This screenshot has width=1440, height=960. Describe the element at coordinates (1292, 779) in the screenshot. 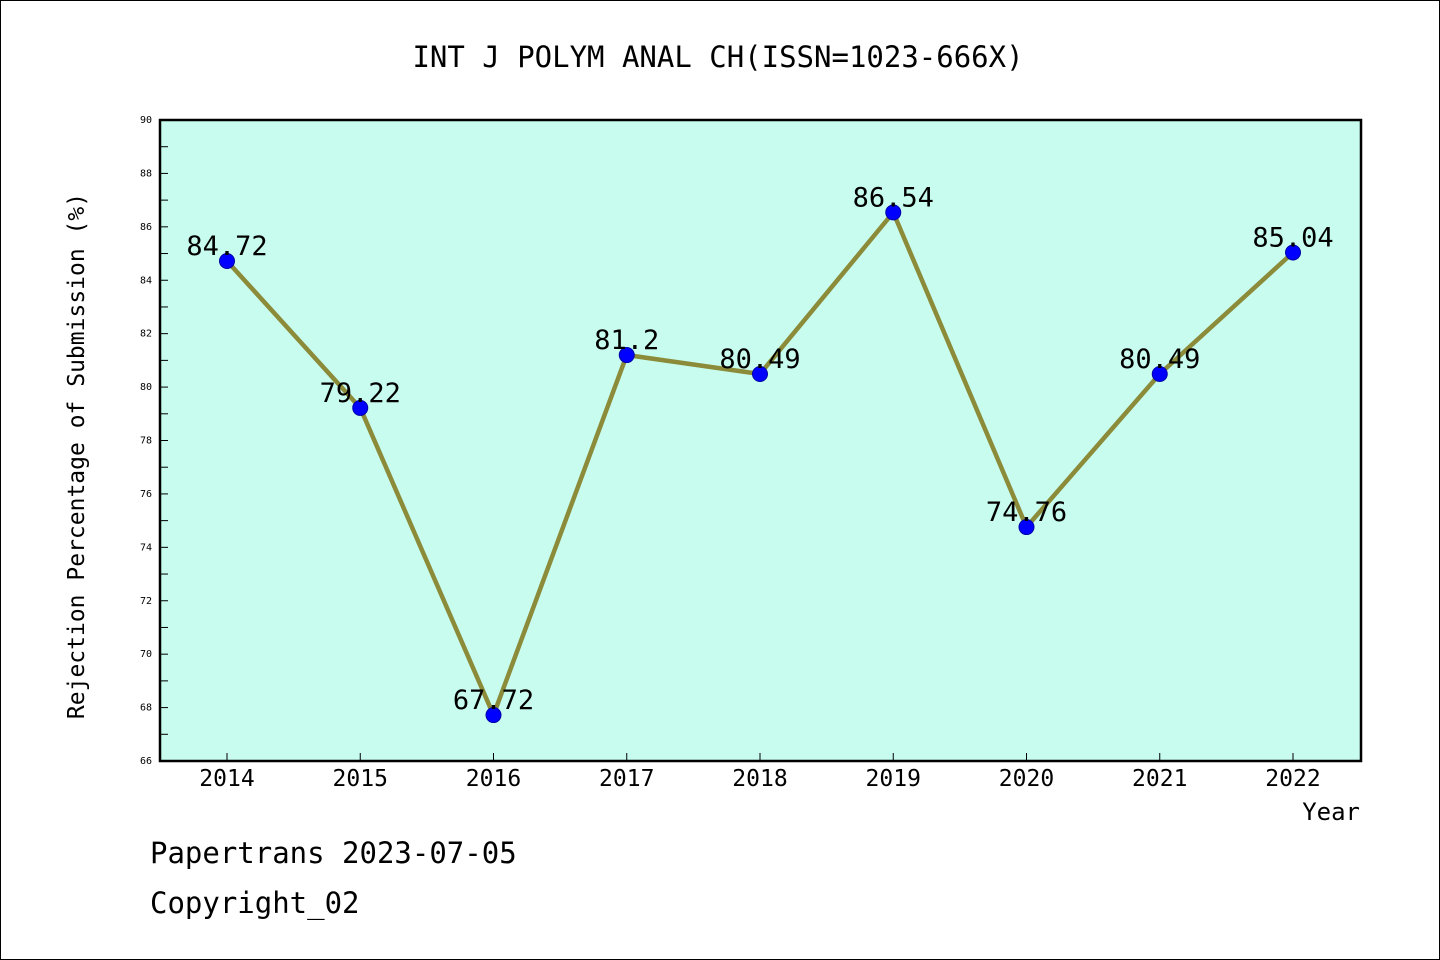

I see `x-tick-label: 2022` at that location.